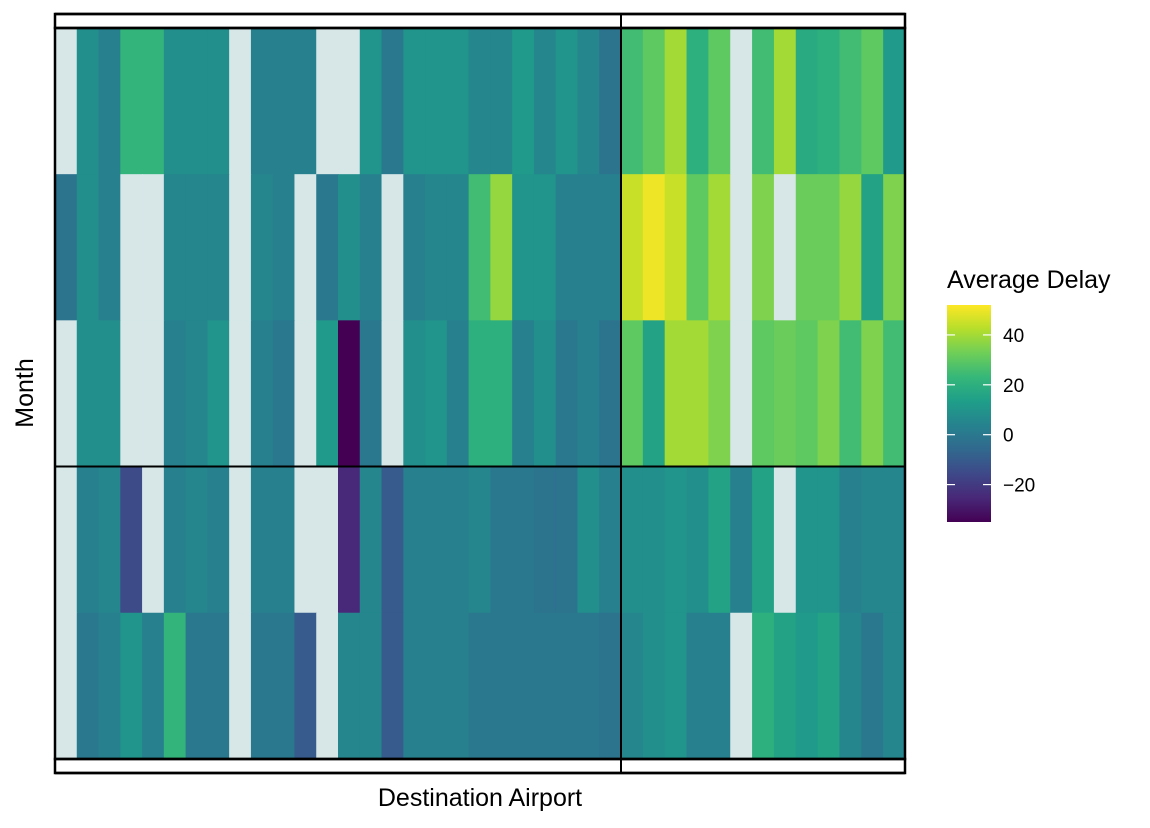 The height and width of the screenshot is (828, 1150). Describe the element at coordinates (969, 413) in the screenshot. I see `legend-colorbar` at that location.